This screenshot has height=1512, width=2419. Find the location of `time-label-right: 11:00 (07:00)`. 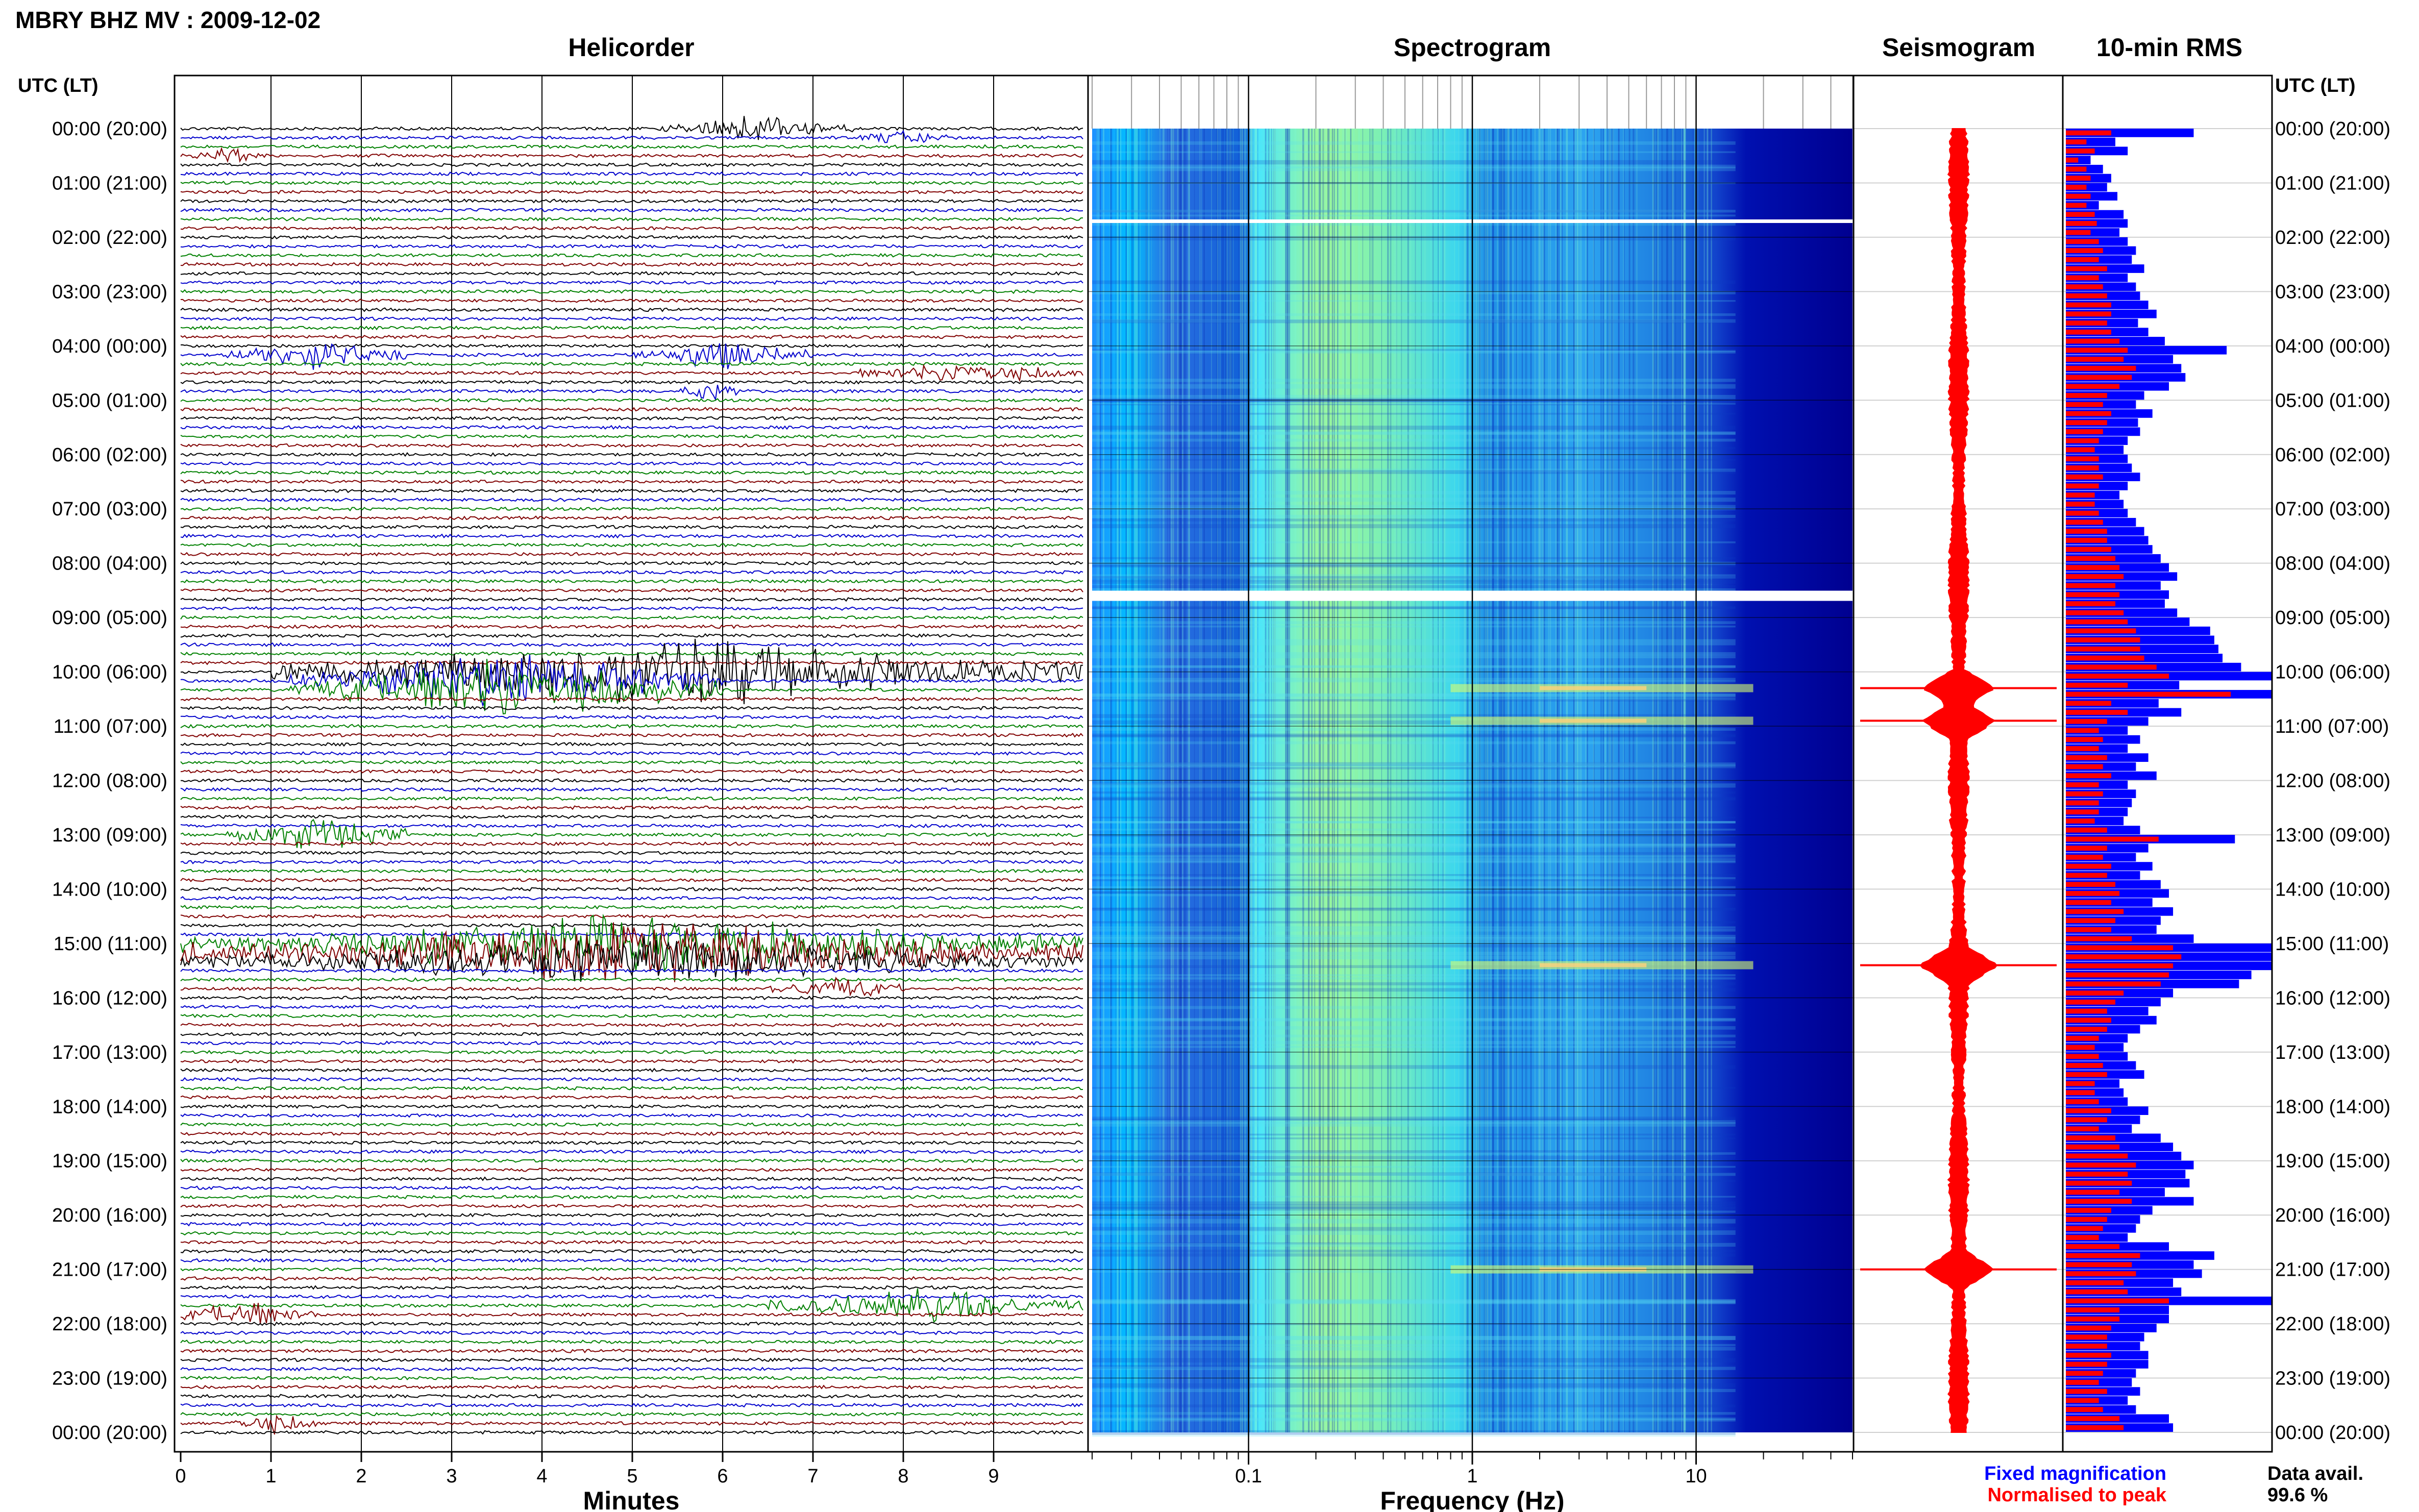

time-label-right: 11:00 (07:00) is located at coordinates (2332, 726).